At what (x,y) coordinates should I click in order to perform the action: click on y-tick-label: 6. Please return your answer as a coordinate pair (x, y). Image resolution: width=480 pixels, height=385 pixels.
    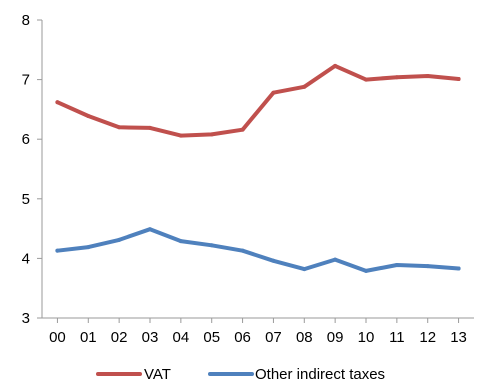
    Looking at the image, I should click on (26, 139).